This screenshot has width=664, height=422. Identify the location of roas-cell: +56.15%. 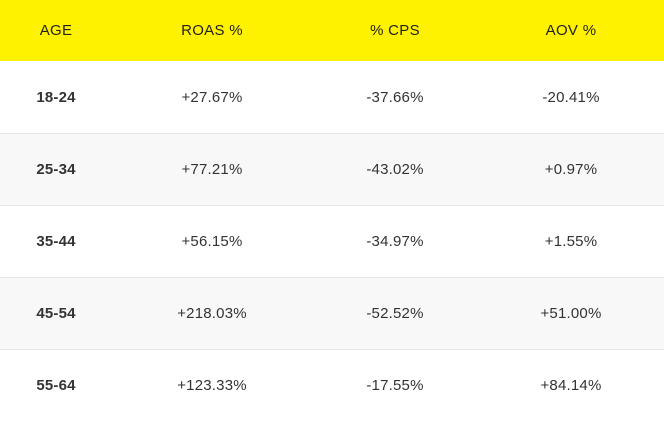
(212, 241).